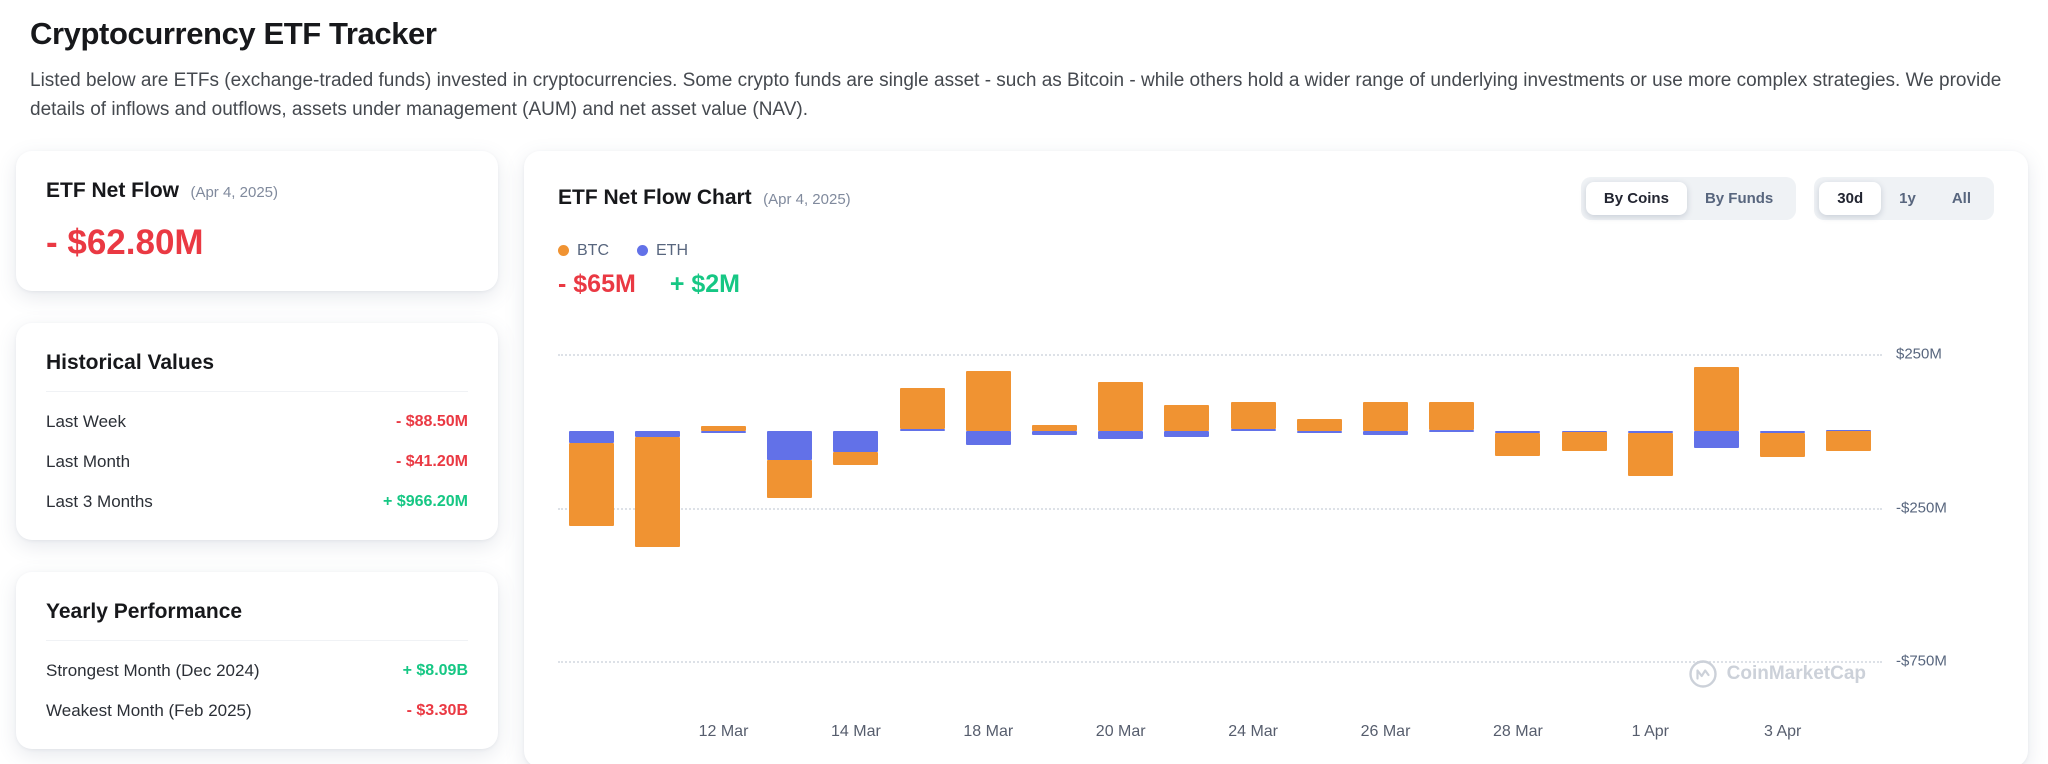 Image resolution: width=2048 pixels, height=764 pixels. What do you see at coordinates (1702, 674) in the screenshot?
I see `coinmarketcap-logo-icon` at bounding box center [1702, 674].